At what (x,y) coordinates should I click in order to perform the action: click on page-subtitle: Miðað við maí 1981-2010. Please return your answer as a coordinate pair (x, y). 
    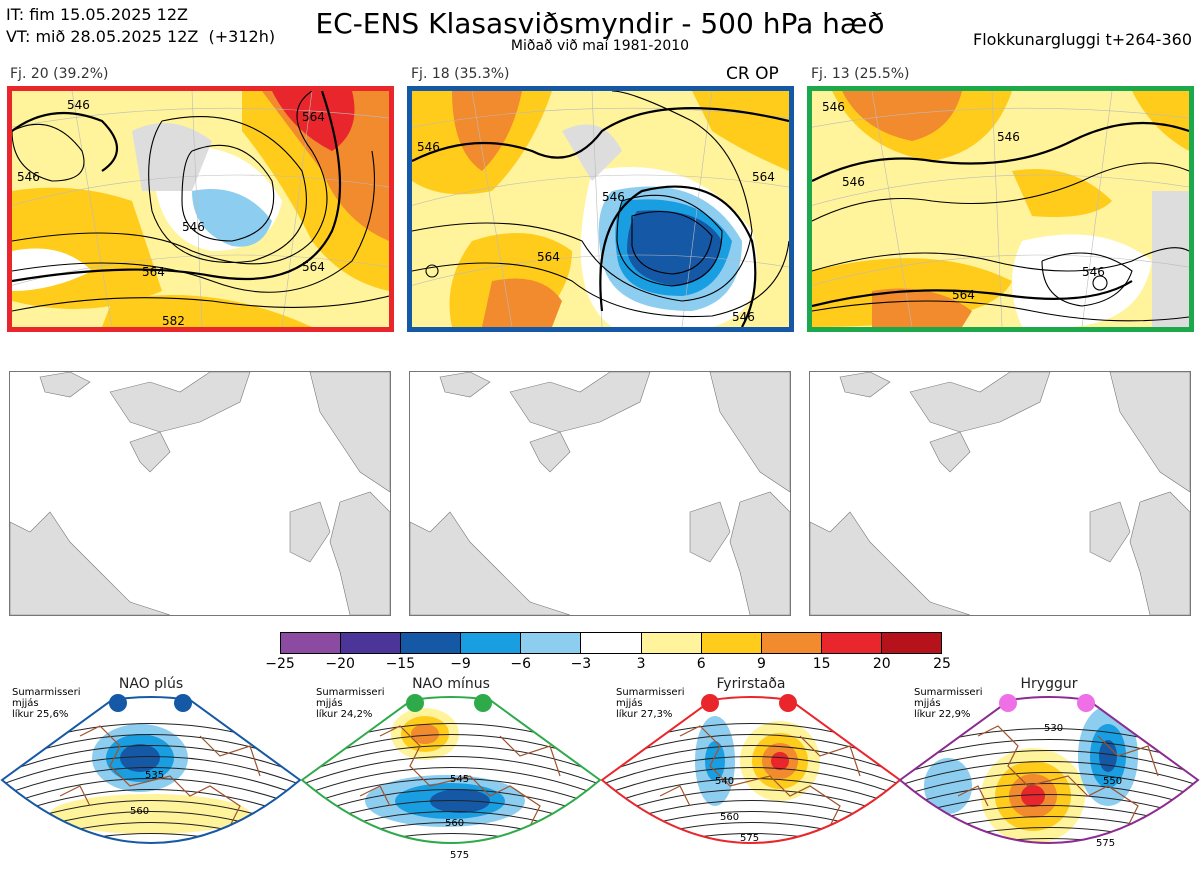
    Looking at the image, I should click on (600, 46).